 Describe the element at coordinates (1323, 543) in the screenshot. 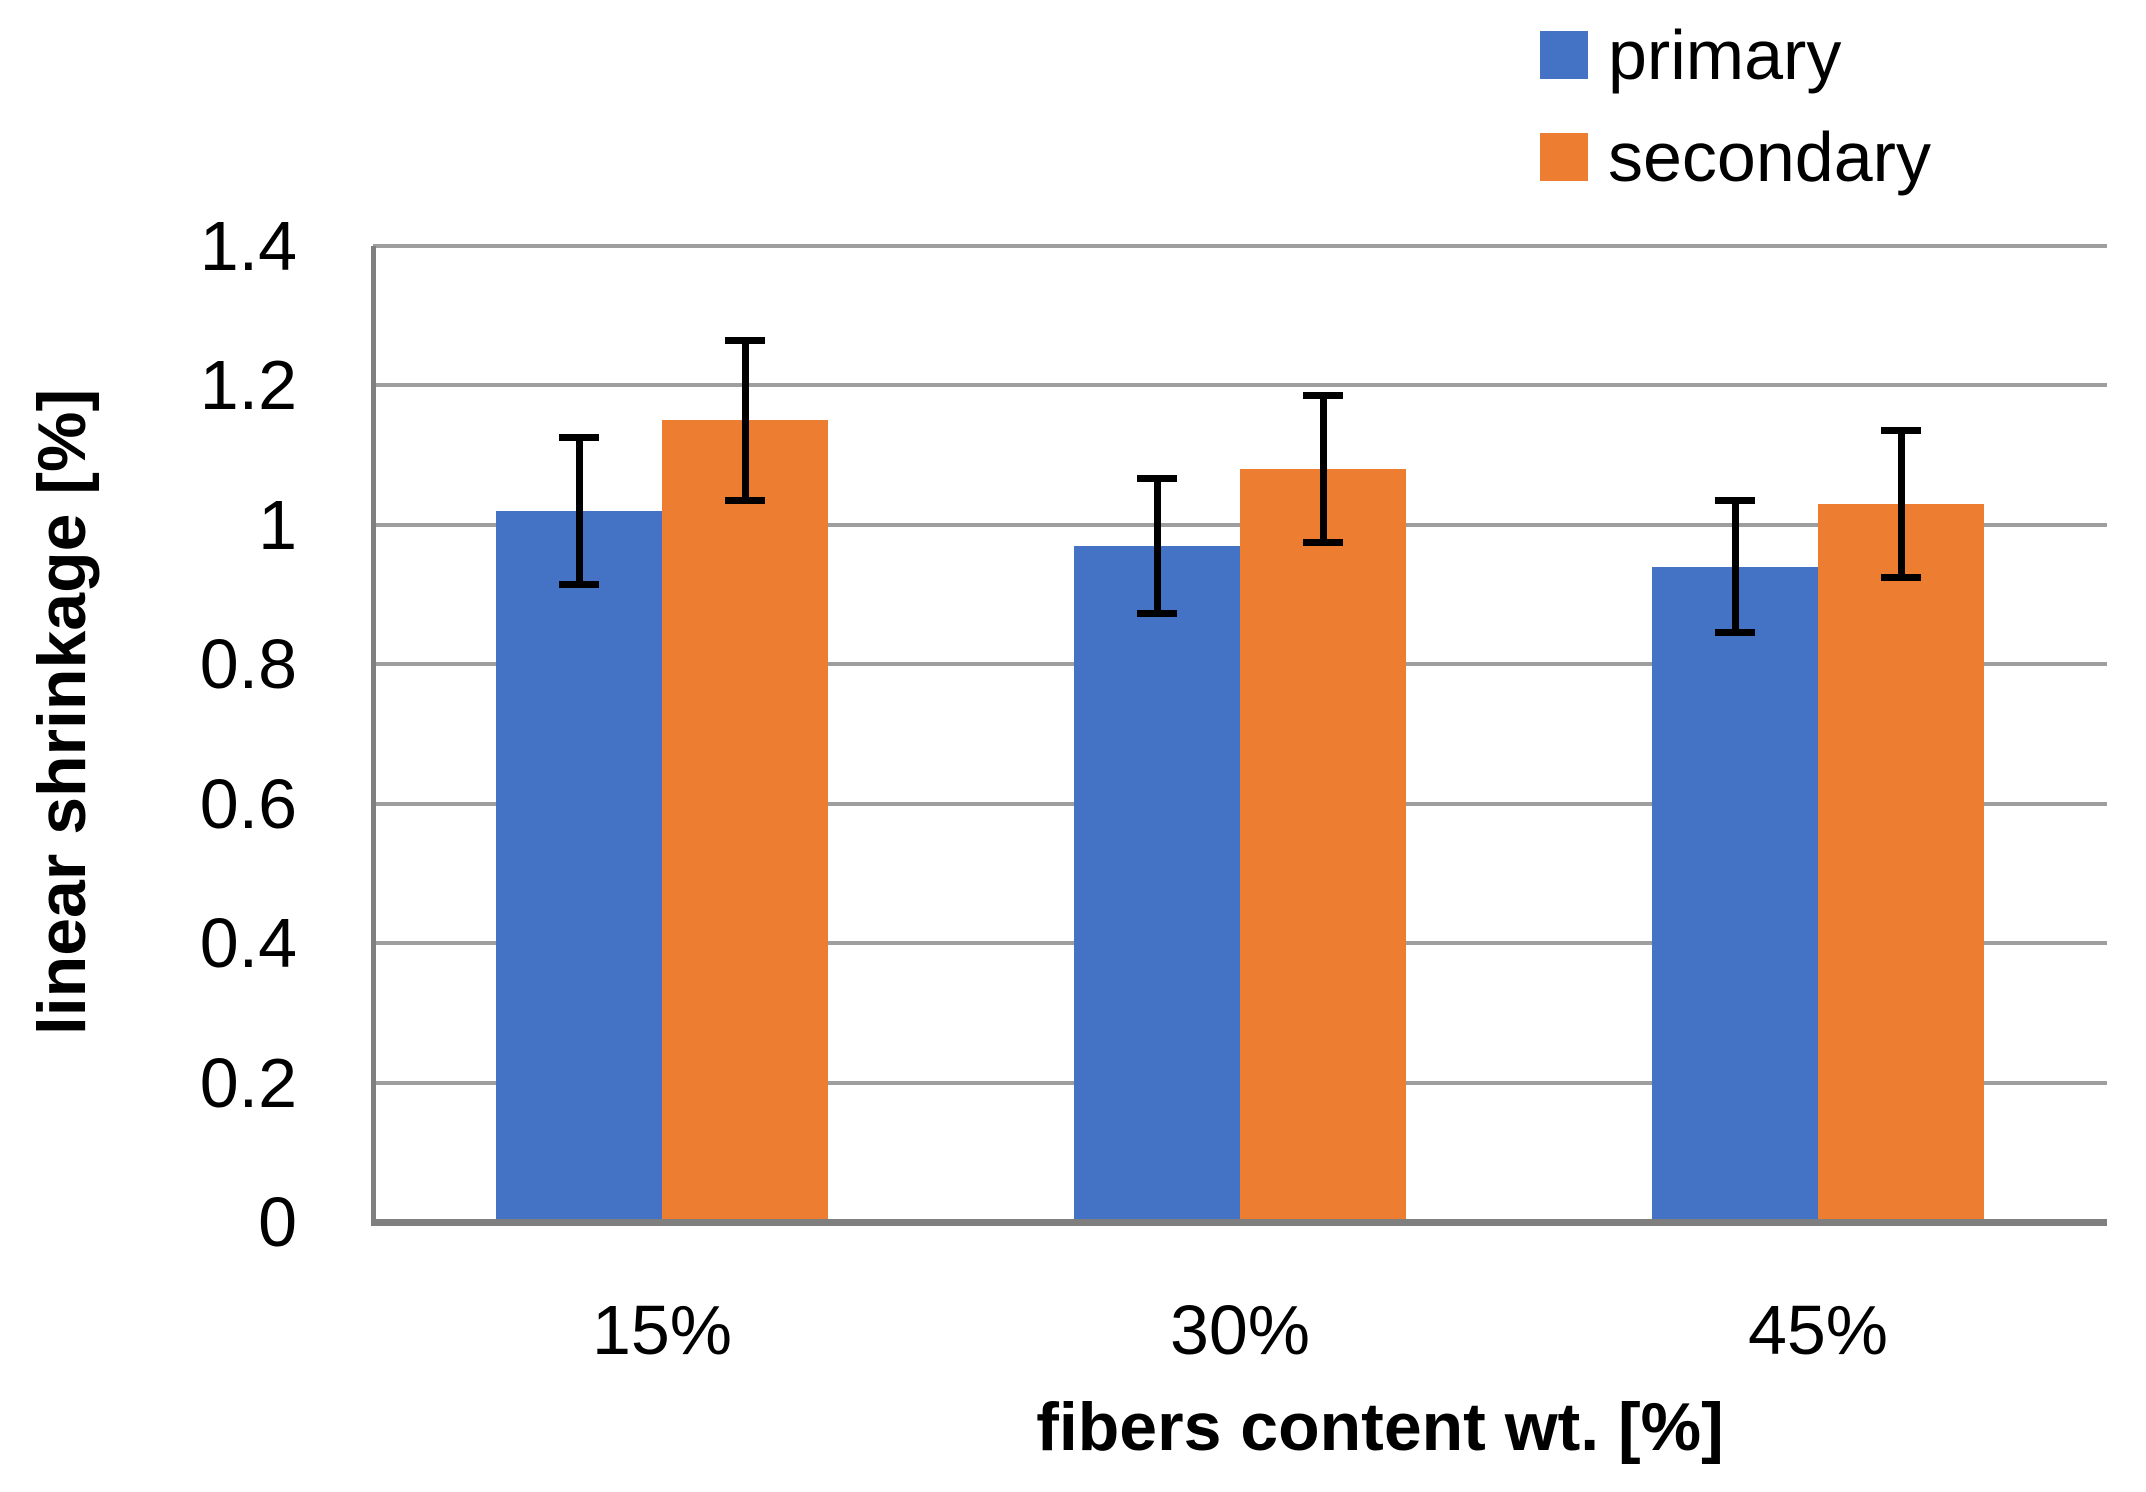

I see `error-bar-bottom-cap-secondary-30pct` at that location.